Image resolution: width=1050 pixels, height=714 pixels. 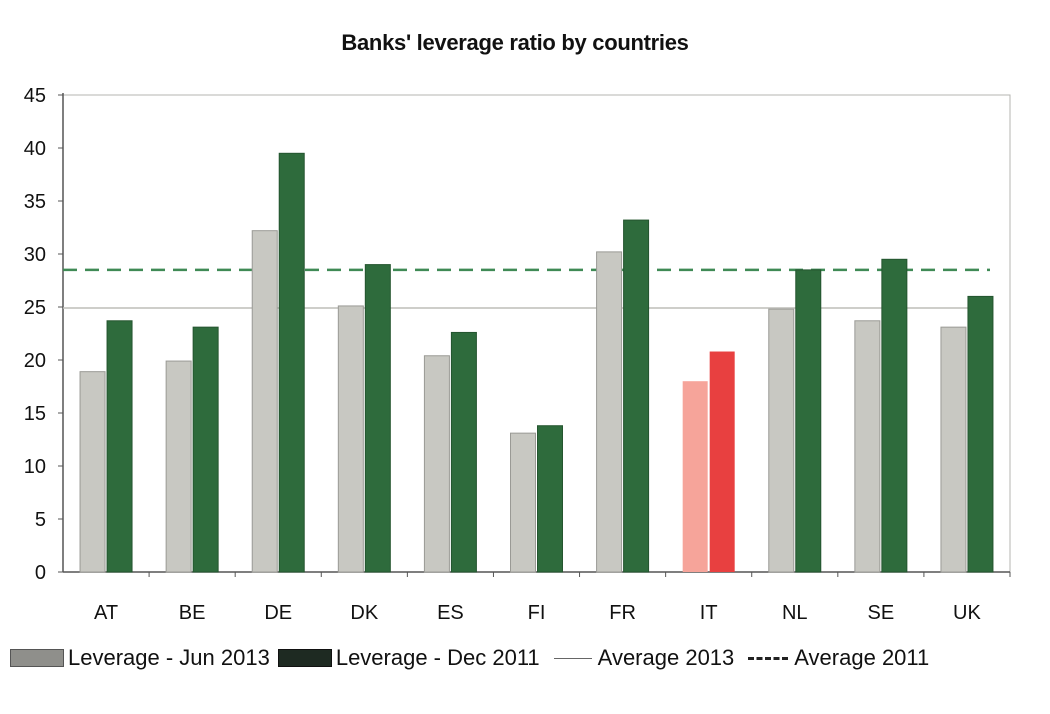 What do you see at coordinates (35, 308) in the screenshot?
I see `y-tick-label: 25` at bounding box center [35, 308].